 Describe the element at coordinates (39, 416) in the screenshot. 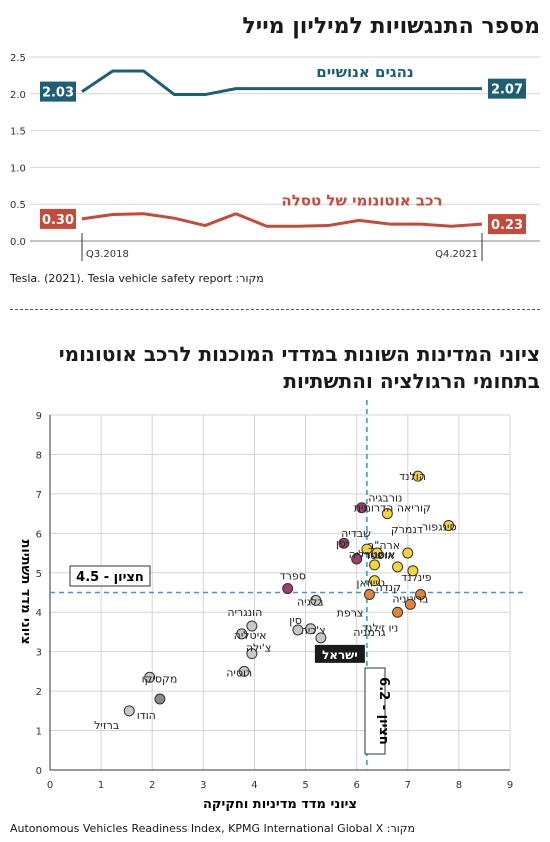

I see `y-tick-label: 9` at that location.